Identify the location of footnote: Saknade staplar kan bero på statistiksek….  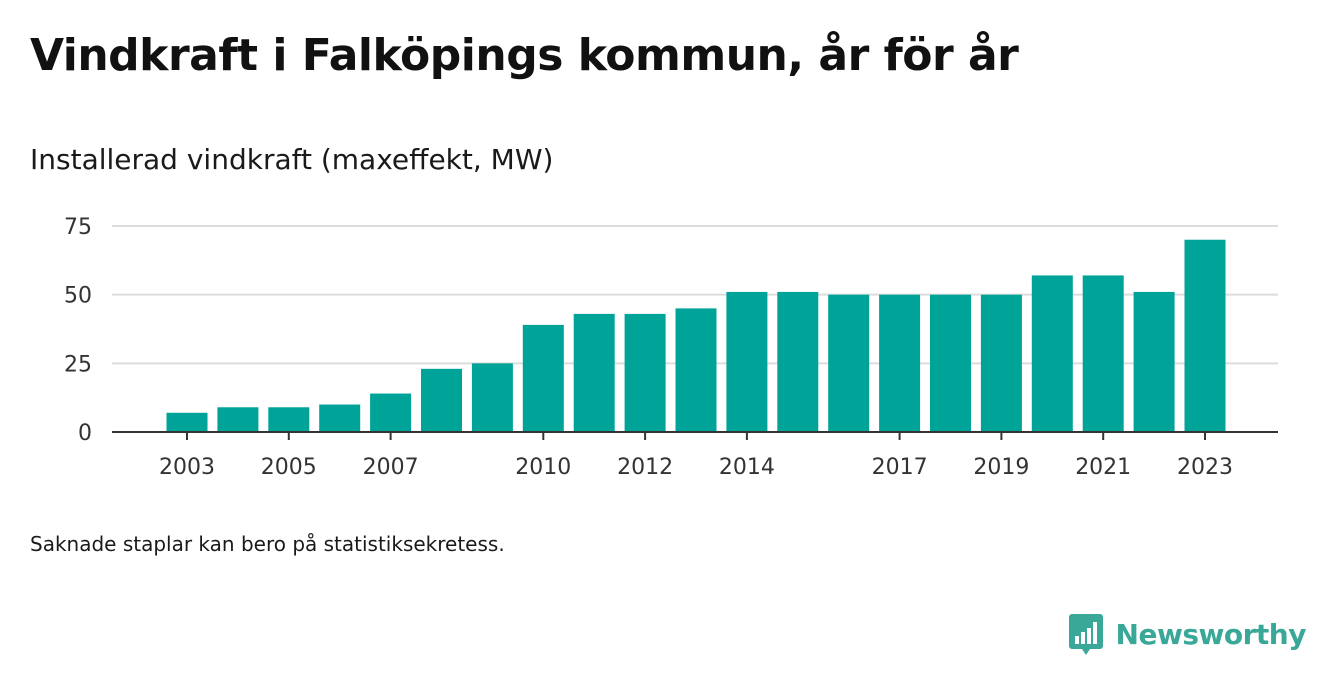
(267, 544).